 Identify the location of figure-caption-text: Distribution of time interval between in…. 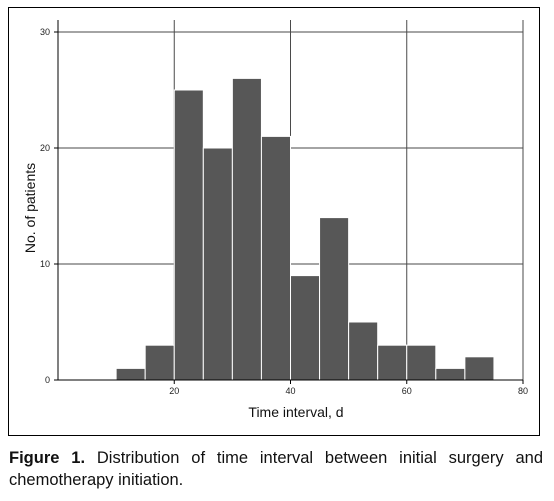
(276, 469).